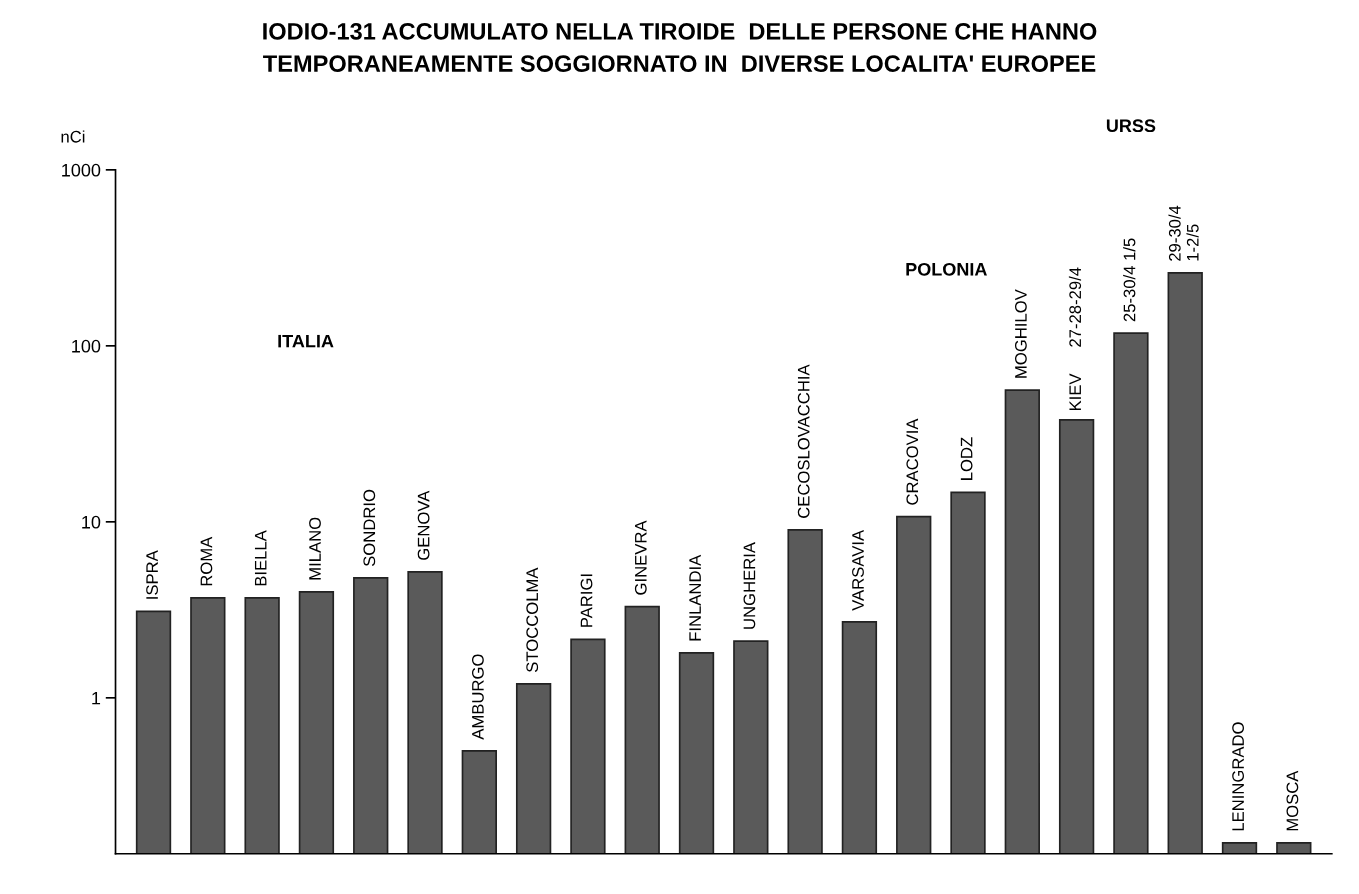  Describe the element at coordinates (96, 698) in the screenshot. I see `y-tick-label: 1` at that location.